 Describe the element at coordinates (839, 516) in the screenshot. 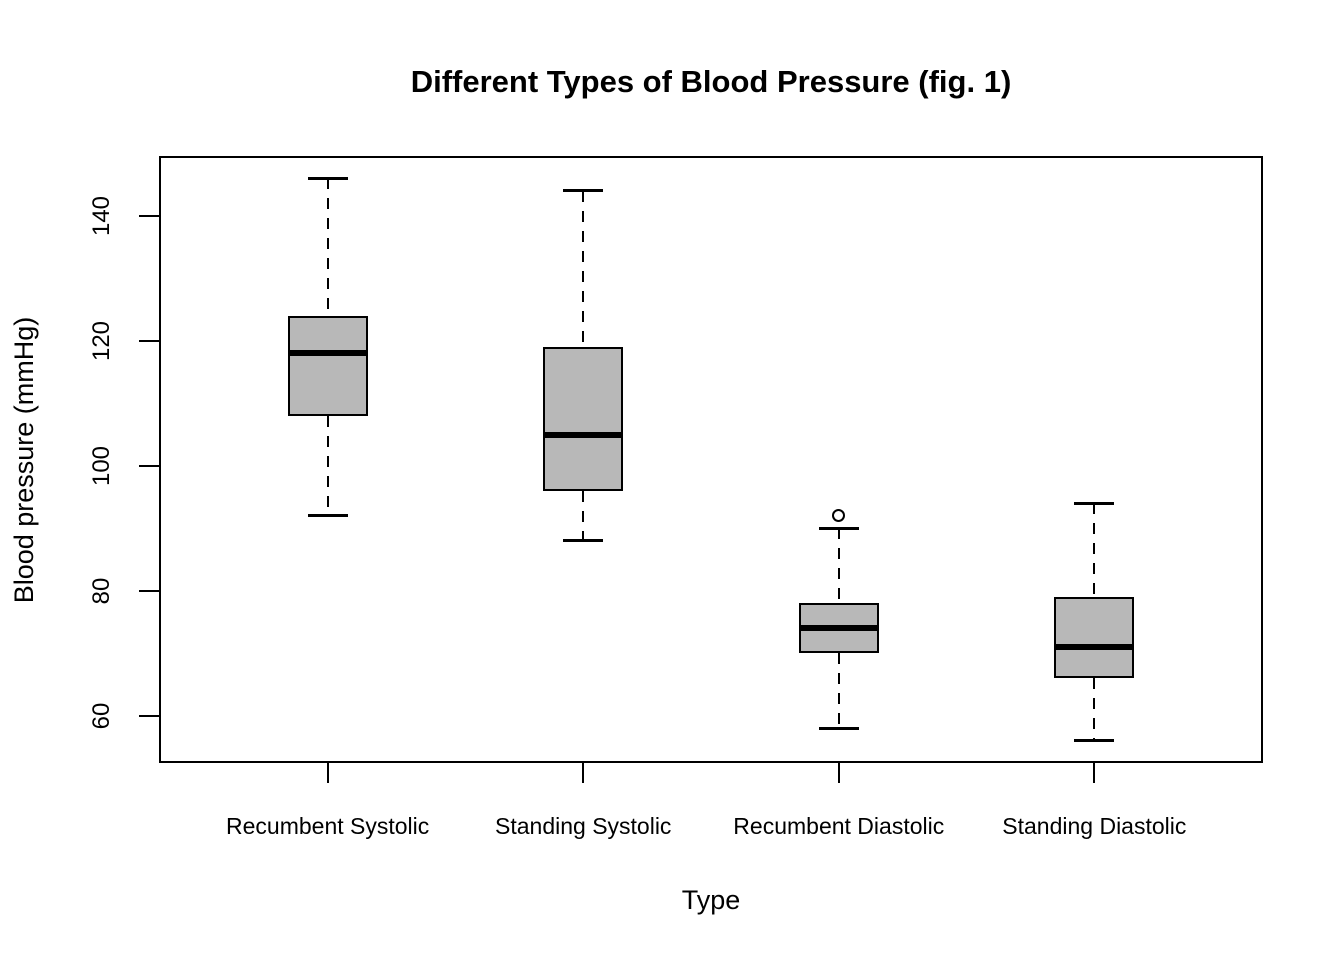

I see `outlier-point` at that location.